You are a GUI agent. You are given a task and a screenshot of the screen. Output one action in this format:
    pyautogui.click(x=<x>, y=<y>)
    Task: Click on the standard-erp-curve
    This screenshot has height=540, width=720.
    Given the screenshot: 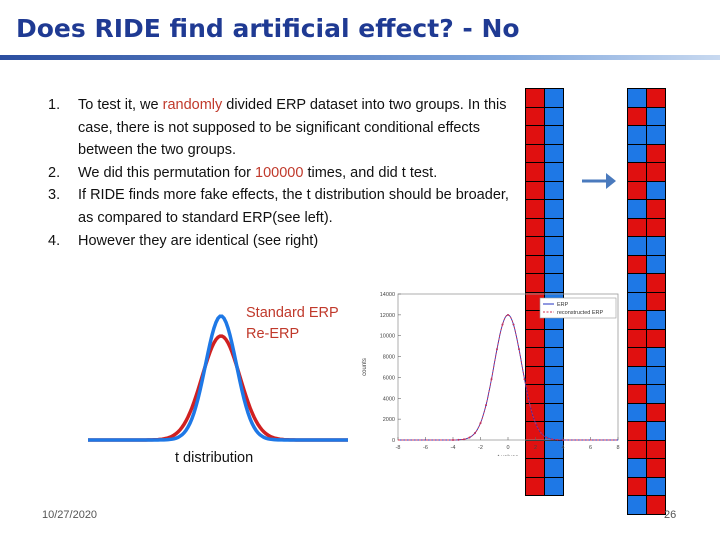 What is the action you would take?
    pyautogui.click(x=218, y=378)
    